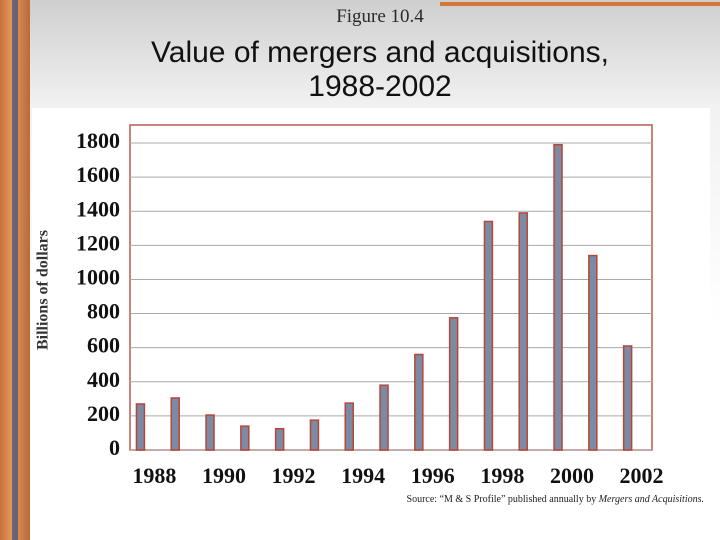  What do you see at coordinates (98, 174) in the screenshot?
I see `y-tick-label: 1600` at bounding box center [98, 174].